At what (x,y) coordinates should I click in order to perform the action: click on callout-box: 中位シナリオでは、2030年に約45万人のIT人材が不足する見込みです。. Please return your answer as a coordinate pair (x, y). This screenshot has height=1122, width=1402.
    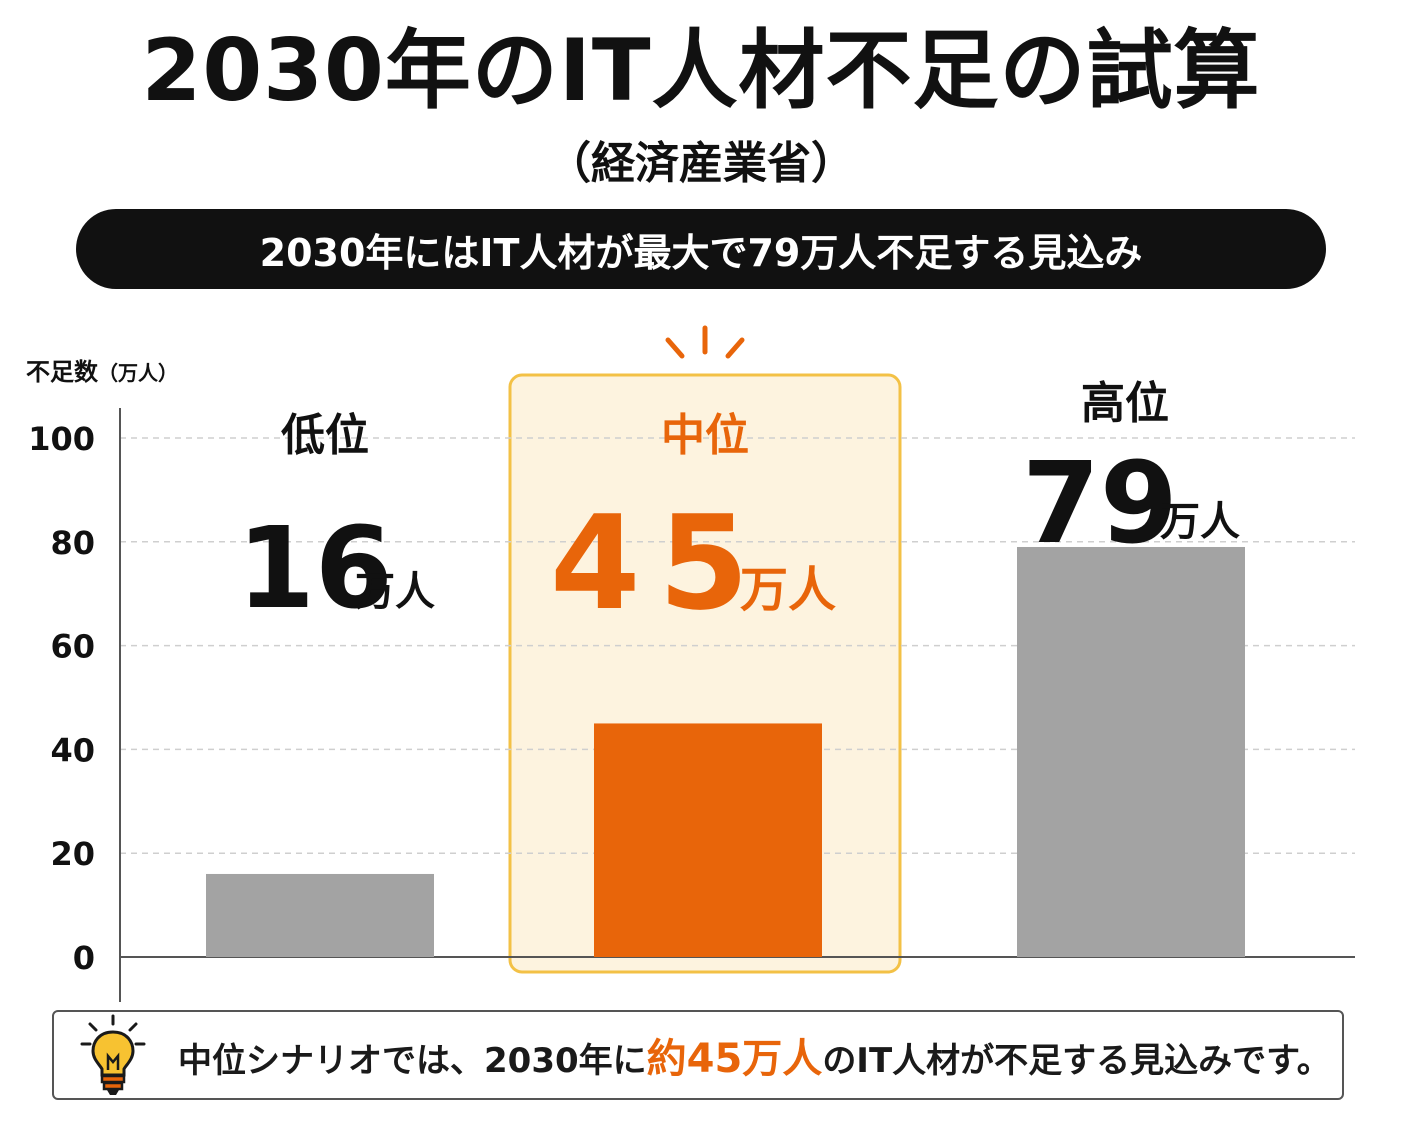
    Looking at the image, I should click on (698, 1055).